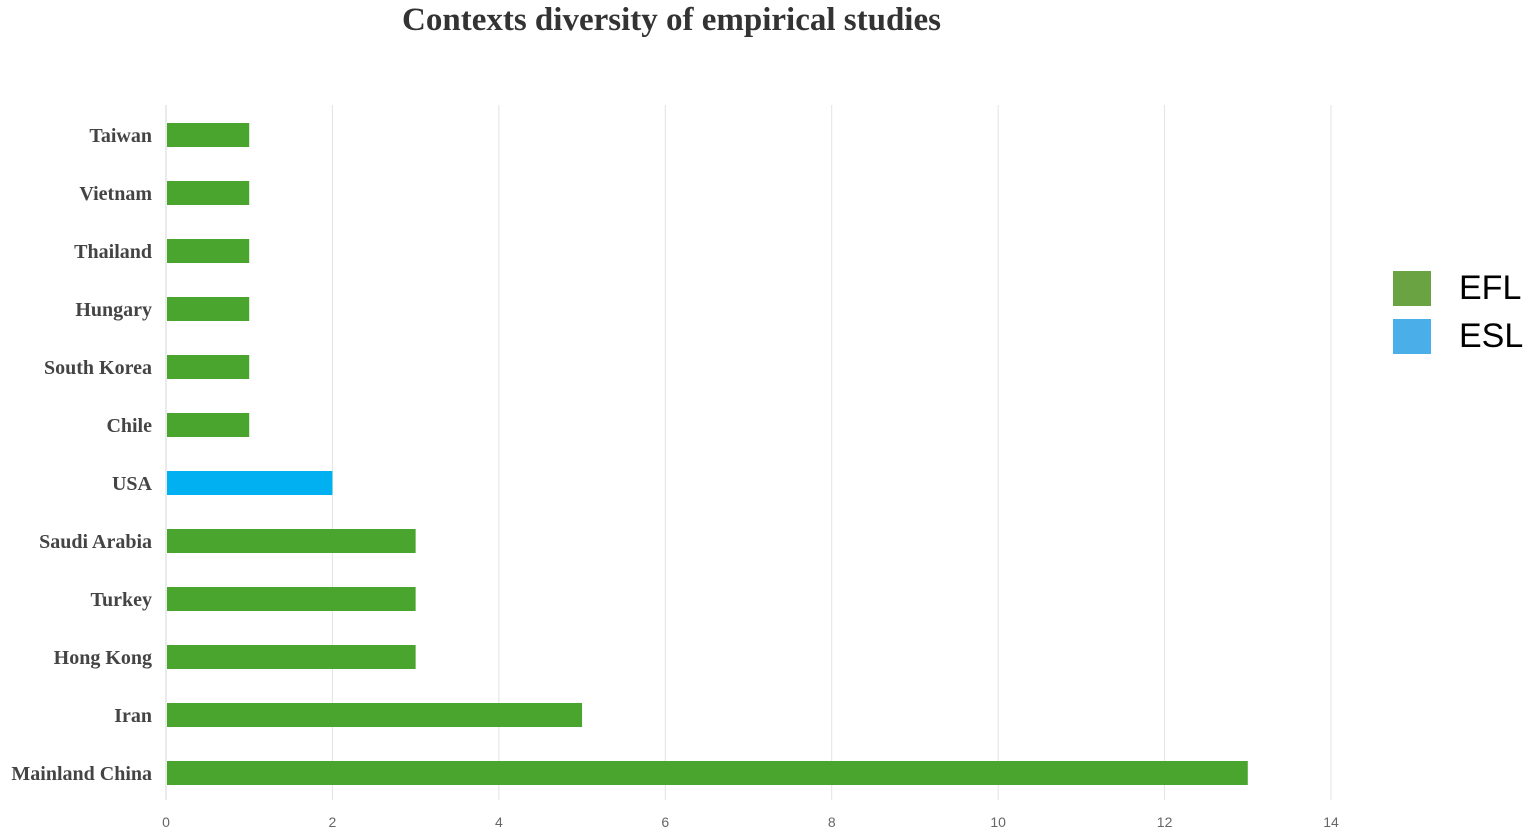 This screenshot has height=834, width=1535. Describe the element at coordinates (291, 541) in the screenshot. I see `bar-saudi-arabia` at that location.